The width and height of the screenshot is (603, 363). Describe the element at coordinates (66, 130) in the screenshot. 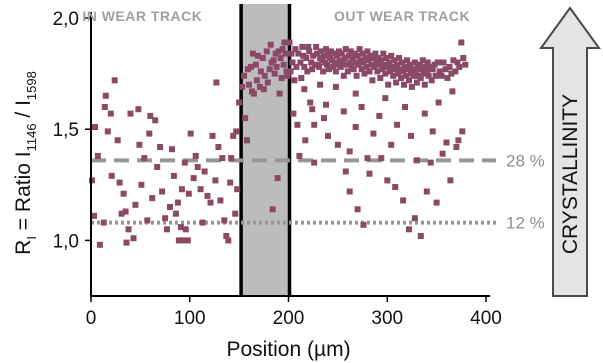

I see `y-tick-label: 1,5` at that location.